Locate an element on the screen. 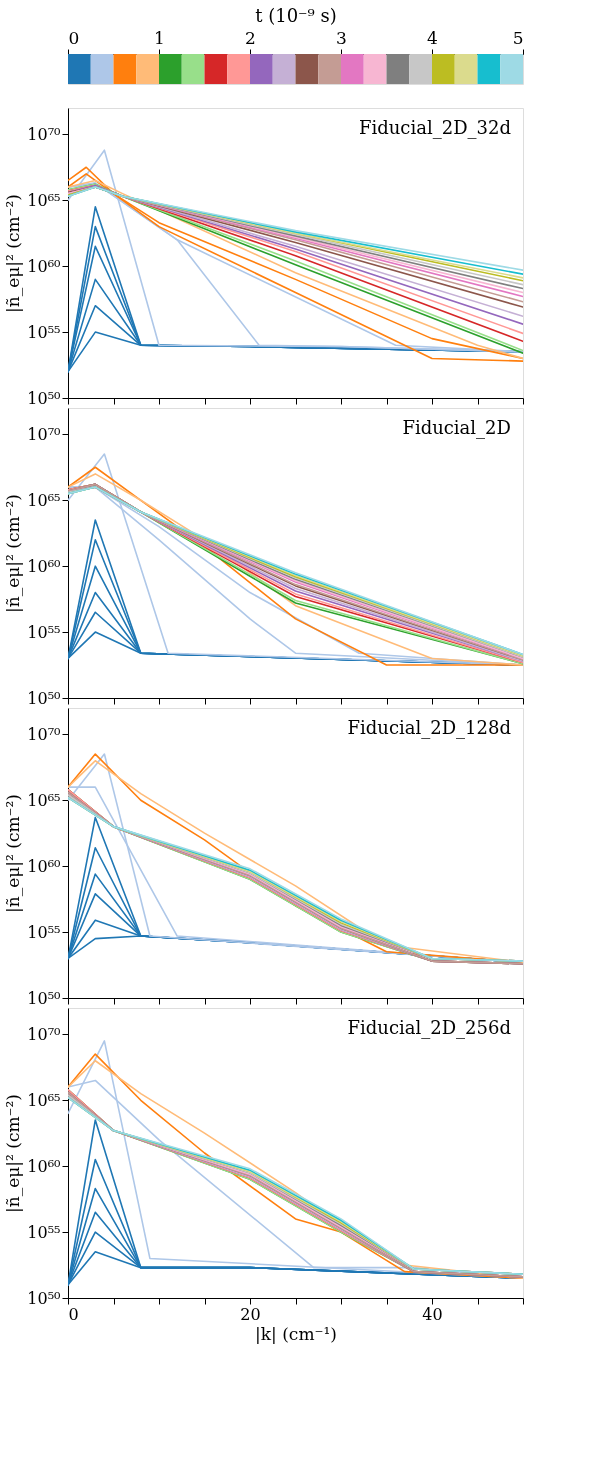 This screenshot has height=1465, width=613. x-tick-label: 0 is located at coordinates (73, 1314).